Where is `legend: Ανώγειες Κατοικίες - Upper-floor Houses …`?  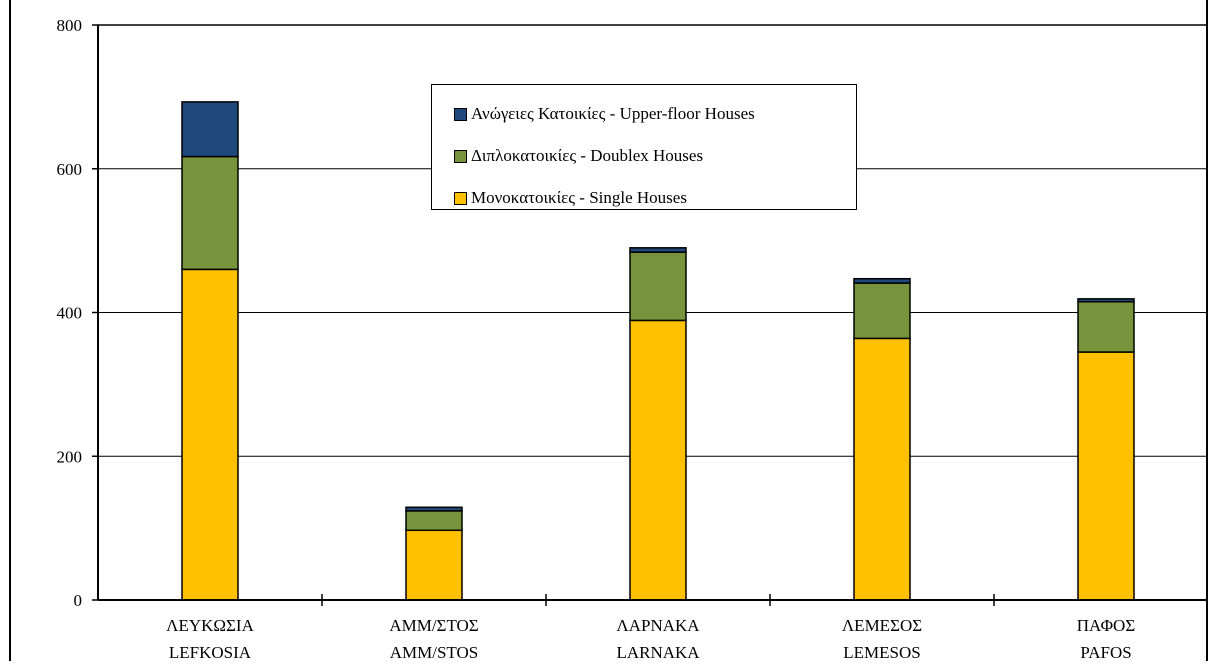 legend: Ανώγειες Κατοικίες - Upper-floor Houses … is located at coordinates (644, 147).